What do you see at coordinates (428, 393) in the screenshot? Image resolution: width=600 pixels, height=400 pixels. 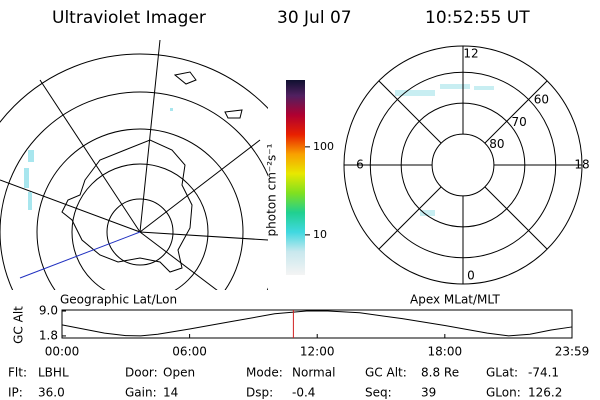 I see `field-value: 39` at bounding box center [428, 393].